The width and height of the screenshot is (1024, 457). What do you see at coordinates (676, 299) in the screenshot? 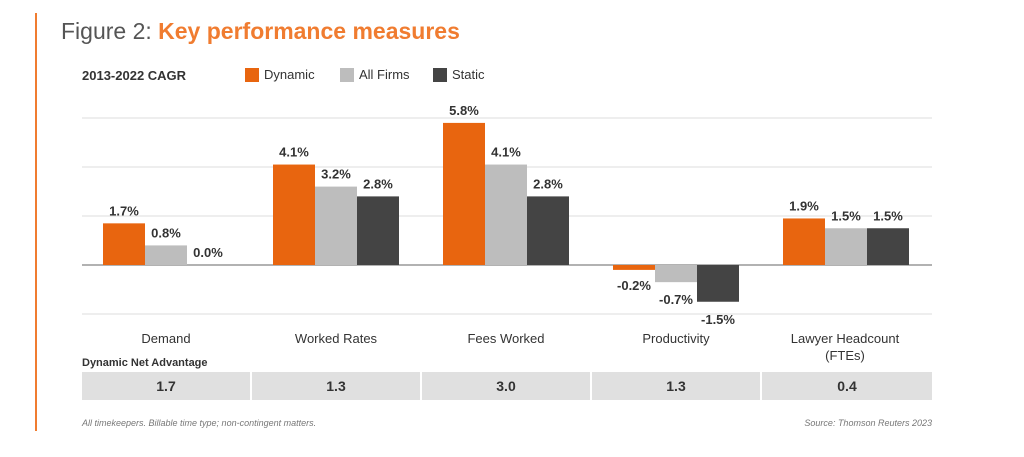
I see `data-label: -0.7%` at bounding box center [676, 299].